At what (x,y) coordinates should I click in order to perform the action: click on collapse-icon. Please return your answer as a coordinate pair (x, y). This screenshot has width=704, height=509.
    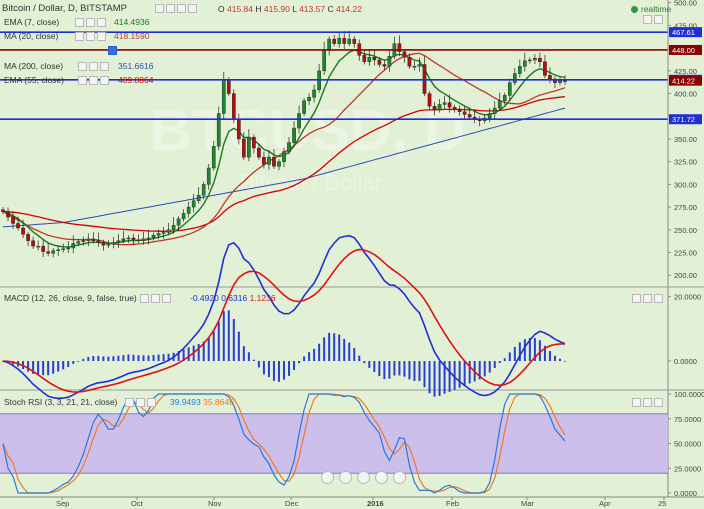
    Looking at the image, I should click on (647, 19).